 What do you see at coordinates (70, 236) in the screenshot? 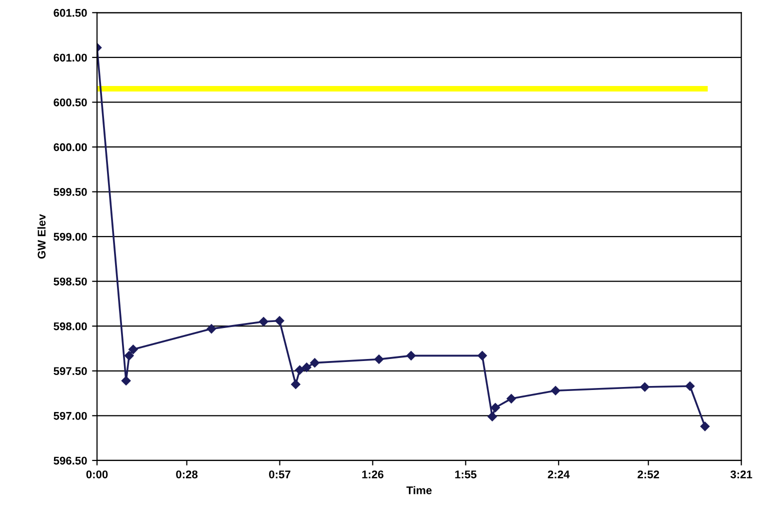
I see `y-tick-label: 599.00` at bounding box center [70, 236].